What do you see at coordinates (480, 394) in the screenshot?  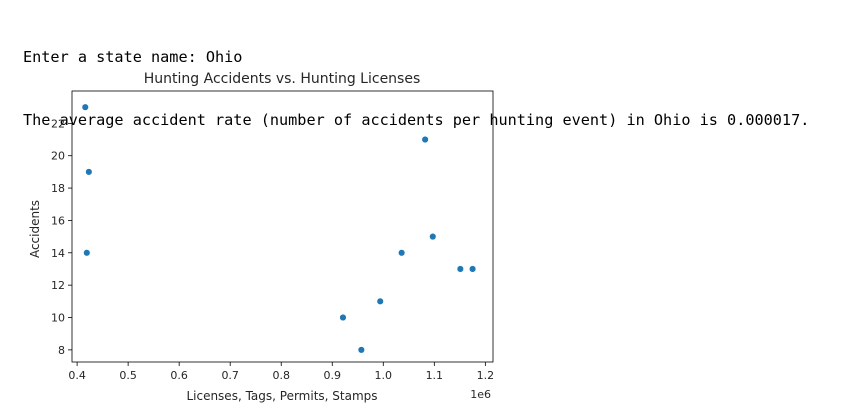 I see `x-offset-label: 1e6` at bounding box center [480, 394].